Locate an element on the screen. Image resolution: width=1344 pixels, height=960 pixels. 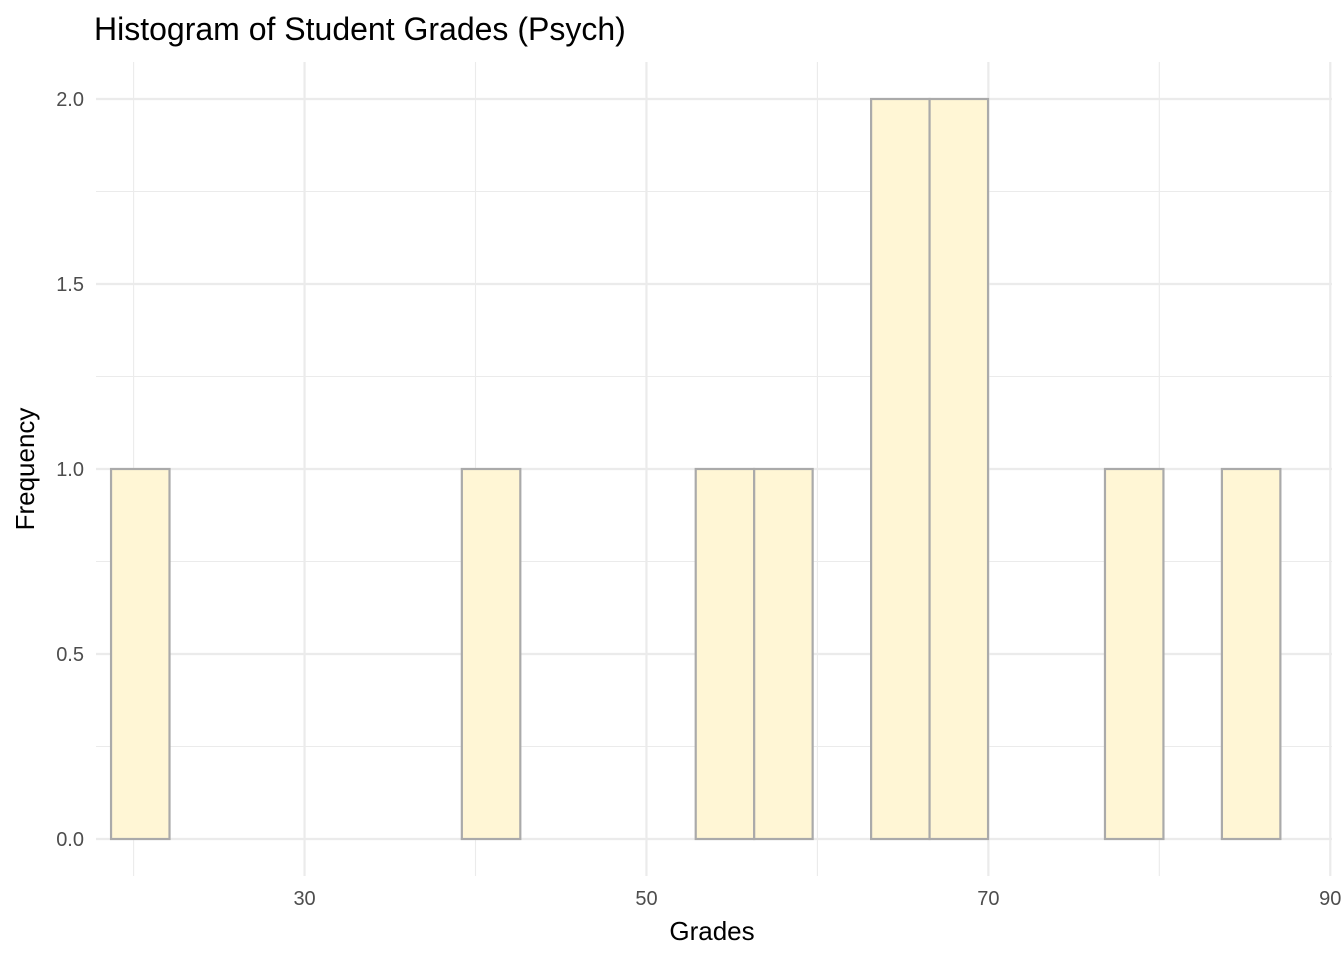
x-tick-label: 50 is located at coordinates (646, 899).